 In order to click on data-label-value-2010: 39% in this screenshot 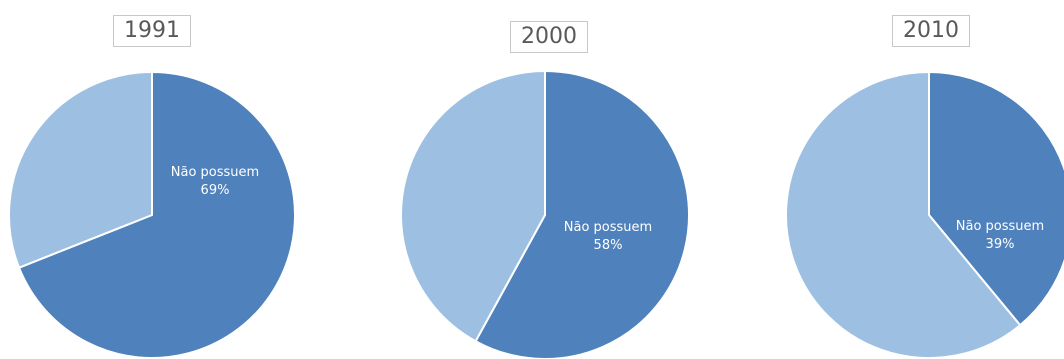, I will do `click(1000, 244)`.